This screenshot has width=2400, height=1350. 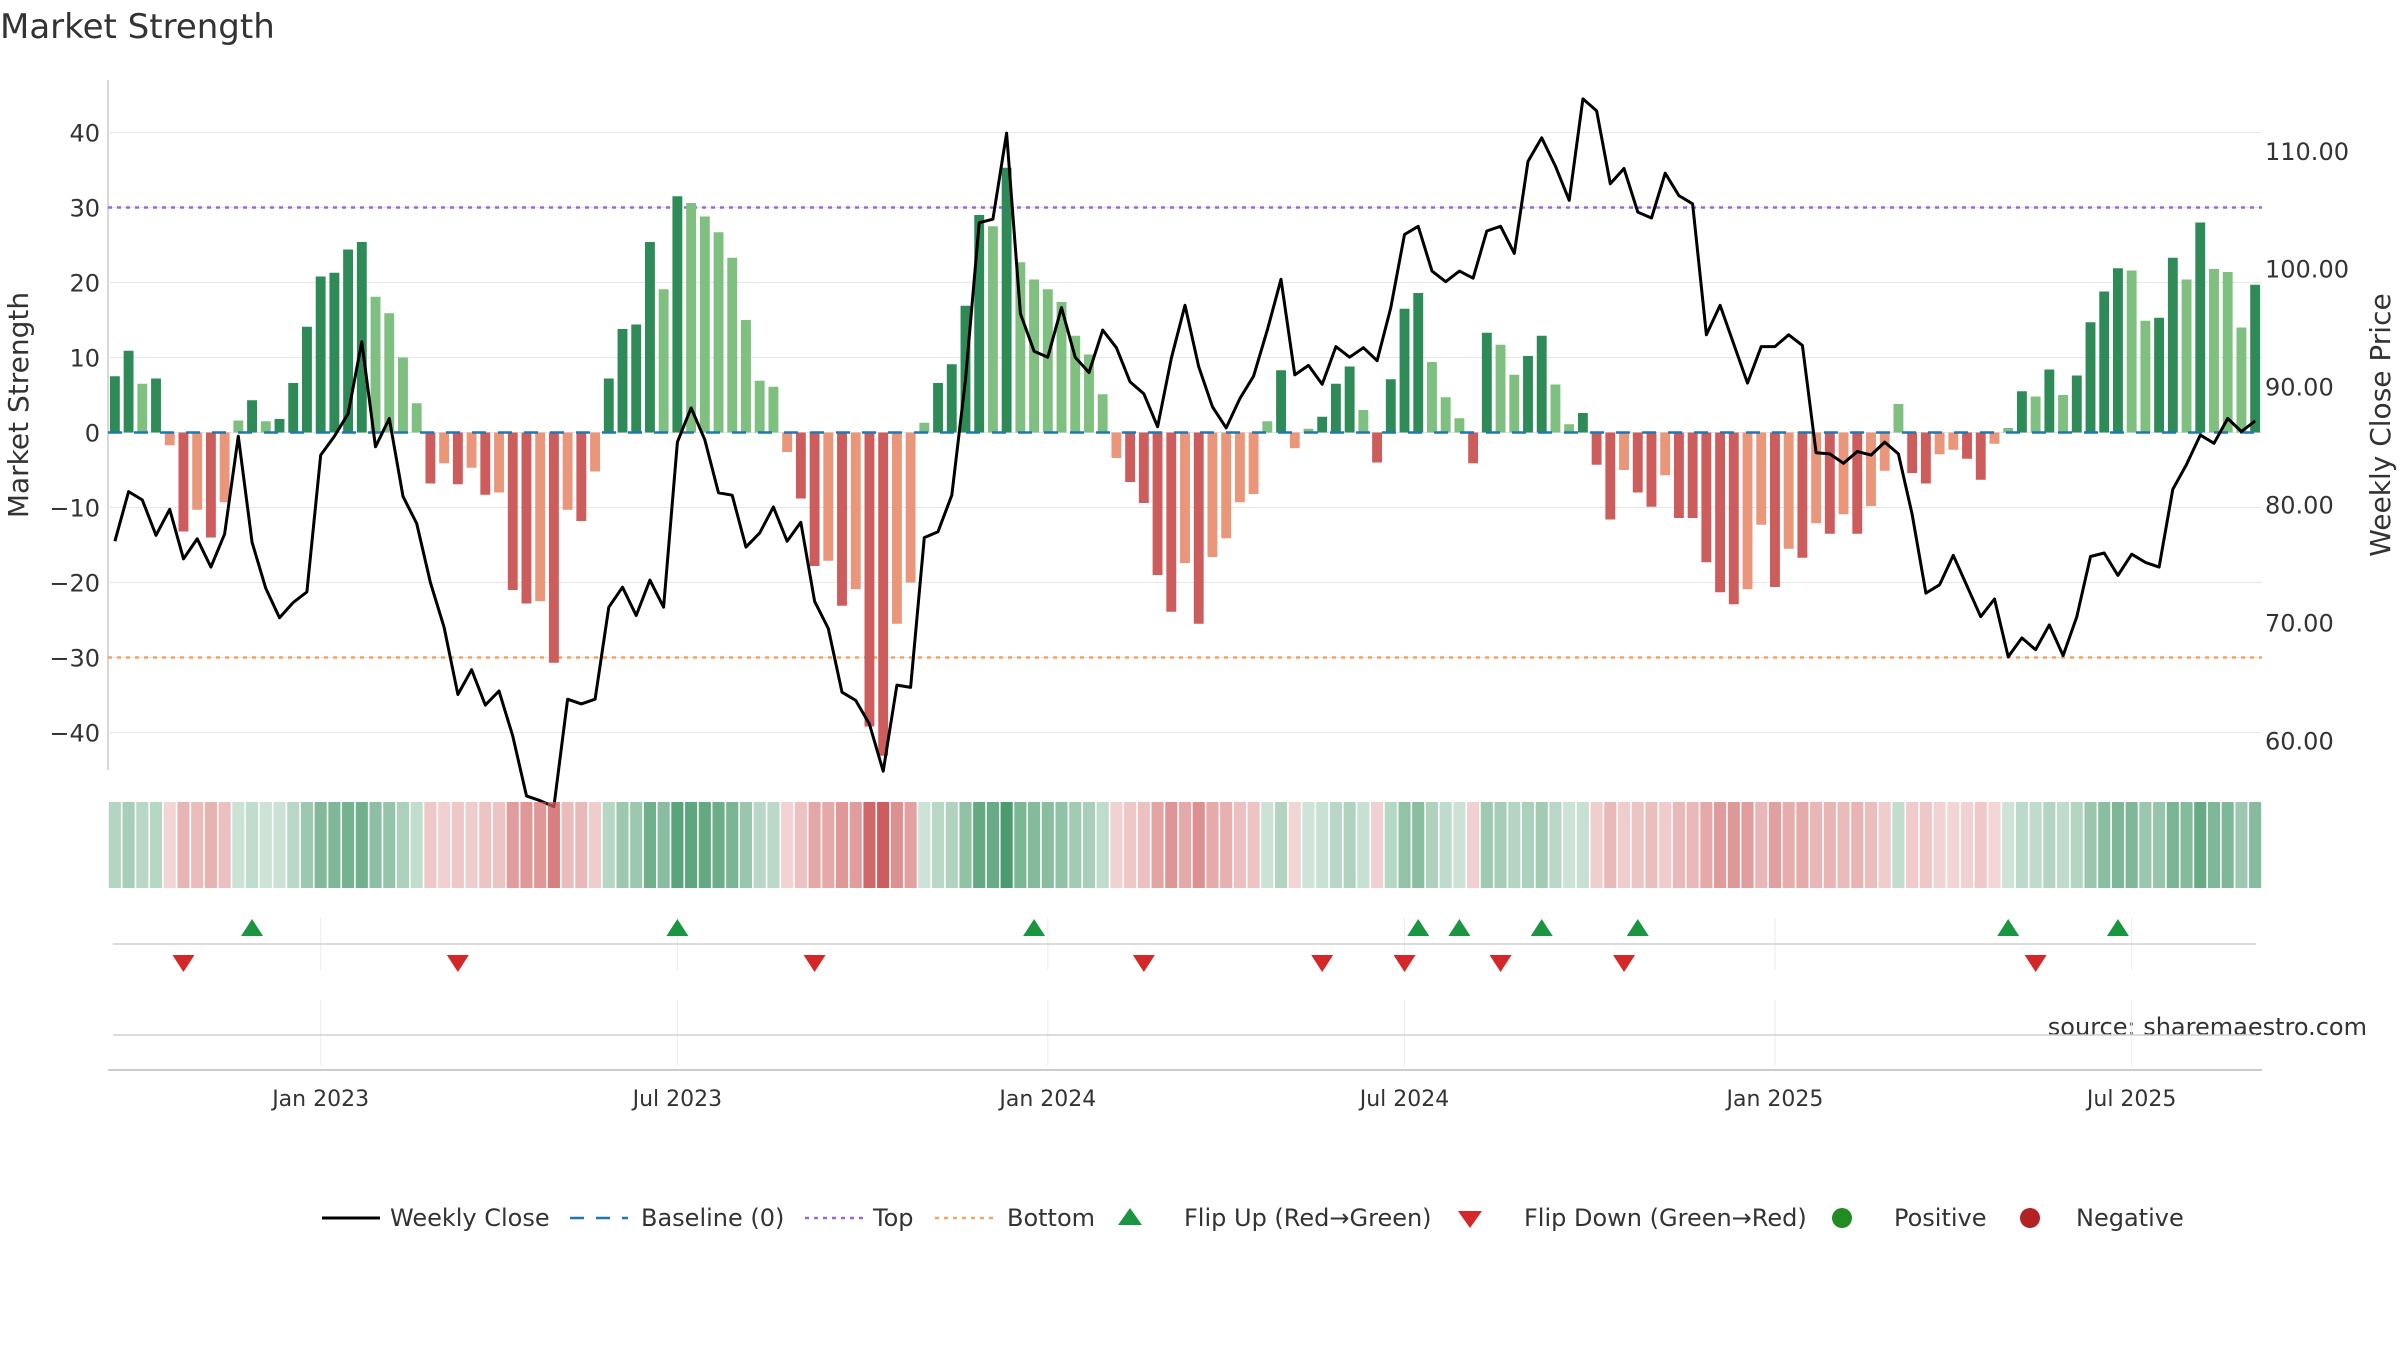 What do you see at coordinates (1275, 1218) in the screenshot?
I see `legend-item-flip_up: Flip Up (Red→Green)` at bounding box center [1275, 1218].